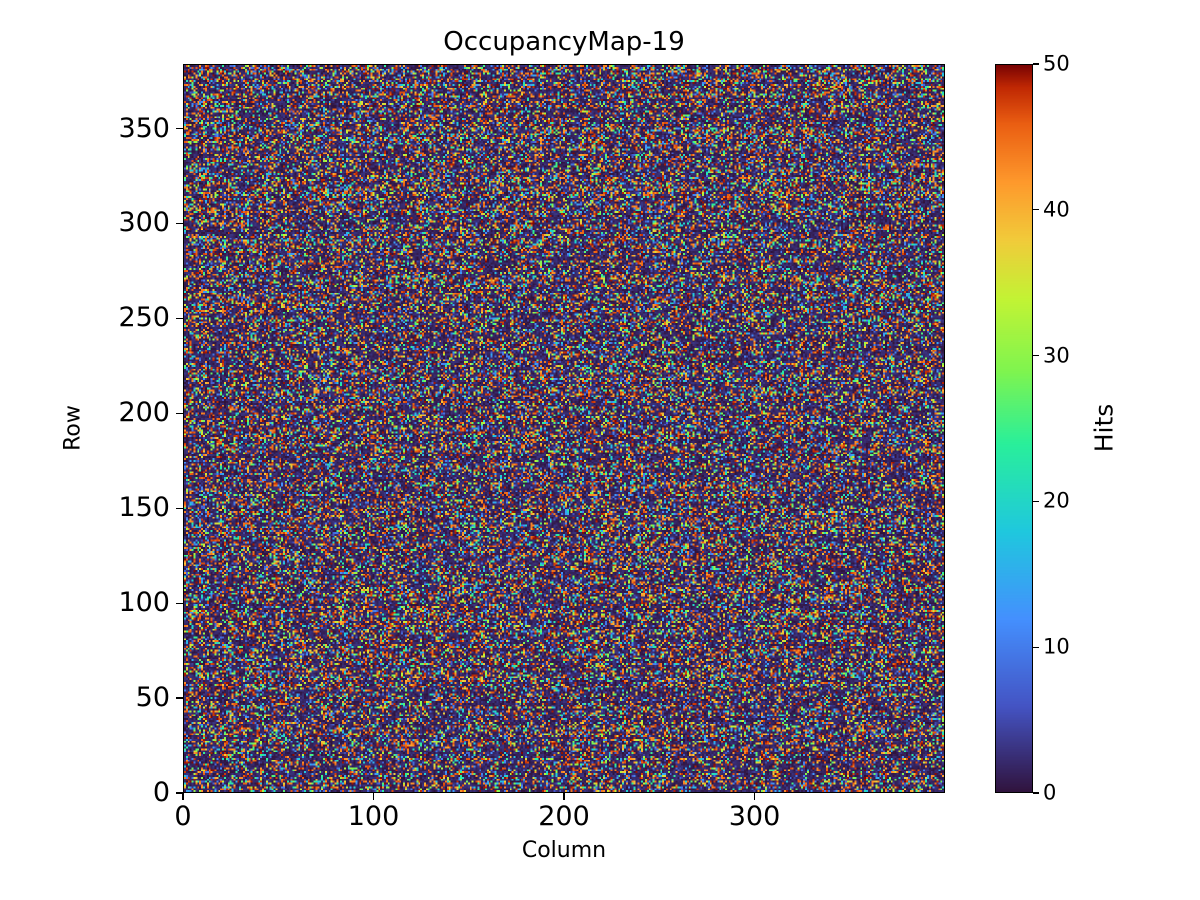 The width and height of the screenshot is (1200, 900). I want to click on colorbar-gradient, so click(1014, 428).